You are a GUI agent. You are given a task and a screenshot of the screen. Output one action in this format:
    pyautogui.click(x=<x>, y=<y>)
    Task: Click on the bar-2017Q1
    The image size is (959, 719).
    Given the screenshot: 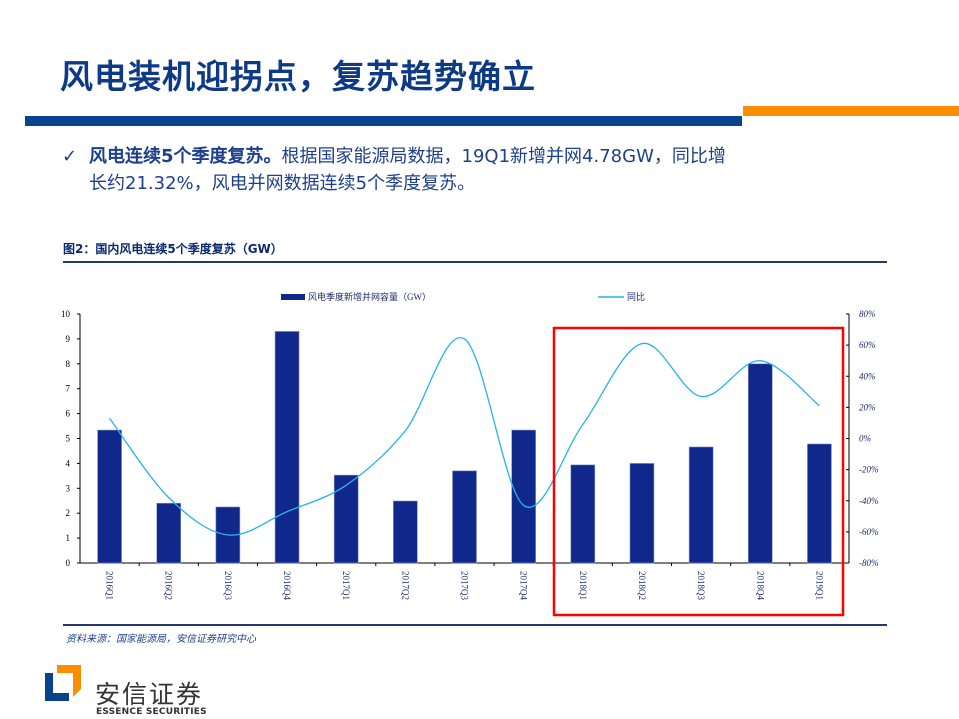 What is the action you would take?
    pyautogui.click(x=346, y=519)
    